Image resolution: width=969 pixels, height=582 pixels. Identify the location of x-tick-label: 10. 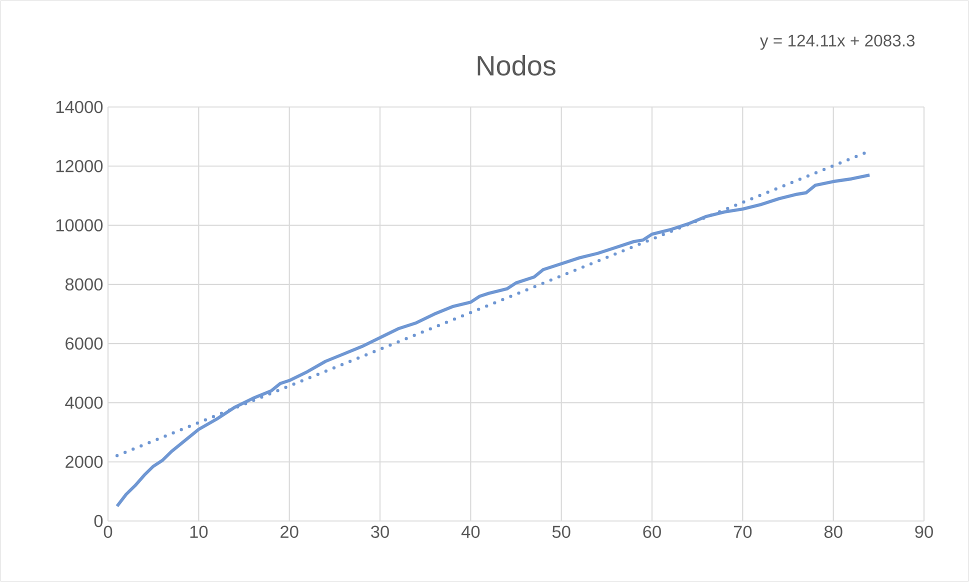
(199, 532).